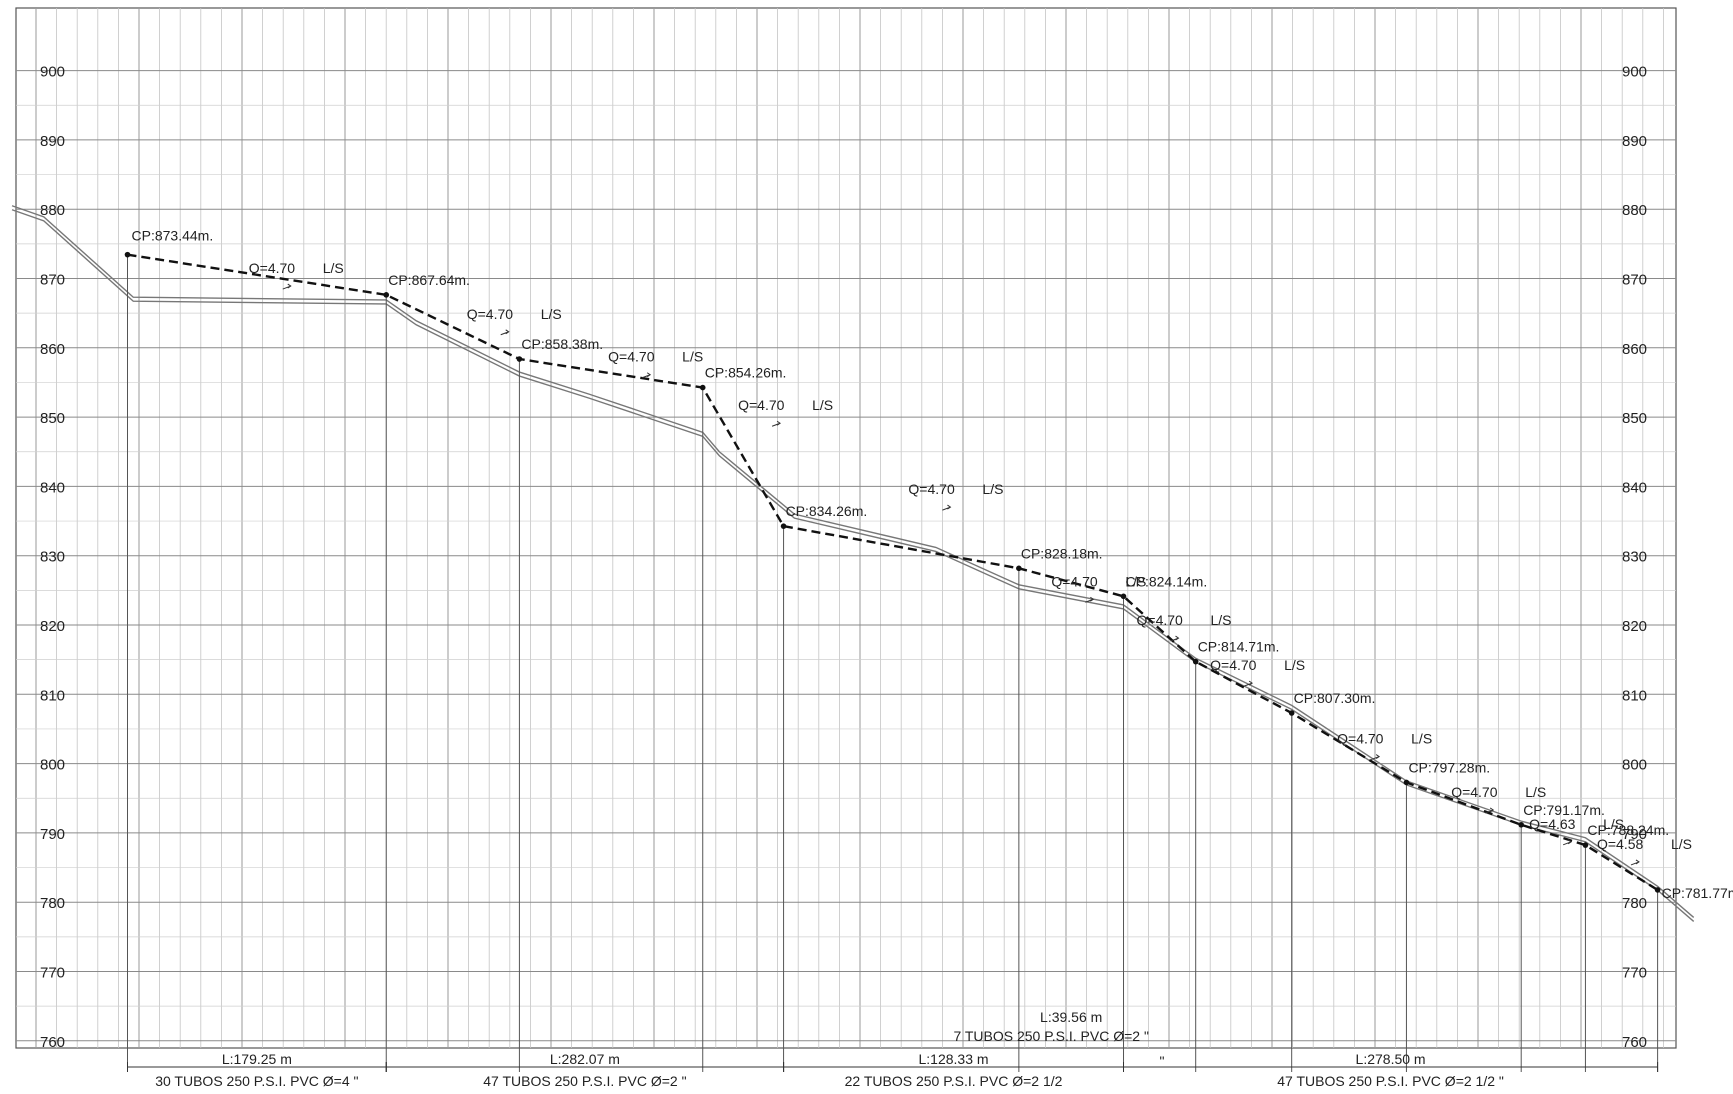  Describe the element at coordinates (52, 141) in the screenshot. I see `y-tick-label-left: 890` at that location.